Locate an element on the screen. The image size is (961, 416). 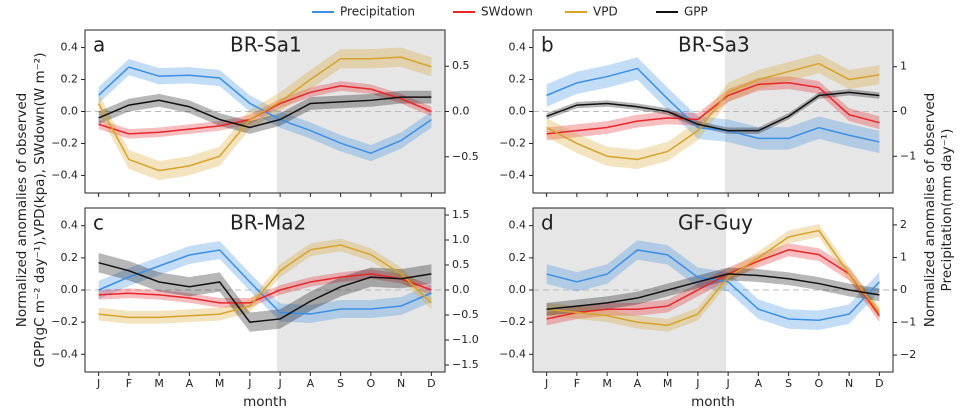
y2-tick-label: −1.0 is located at coordinates (465, 339).